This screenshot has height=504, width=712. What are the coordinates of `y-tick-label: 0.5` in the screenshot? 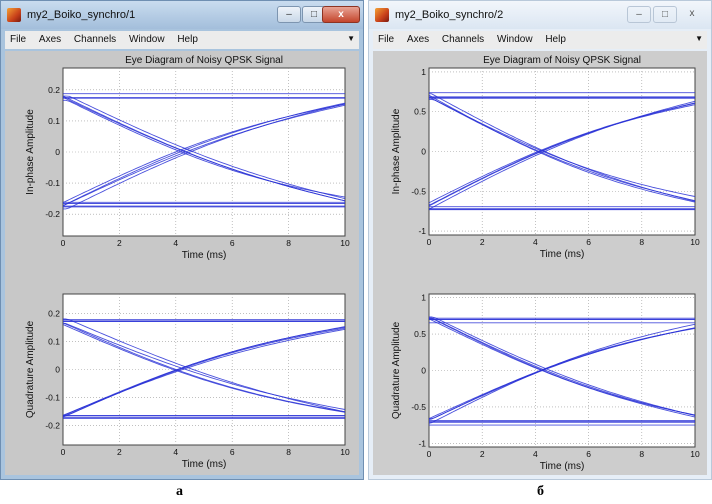 It's located at (420, 334).